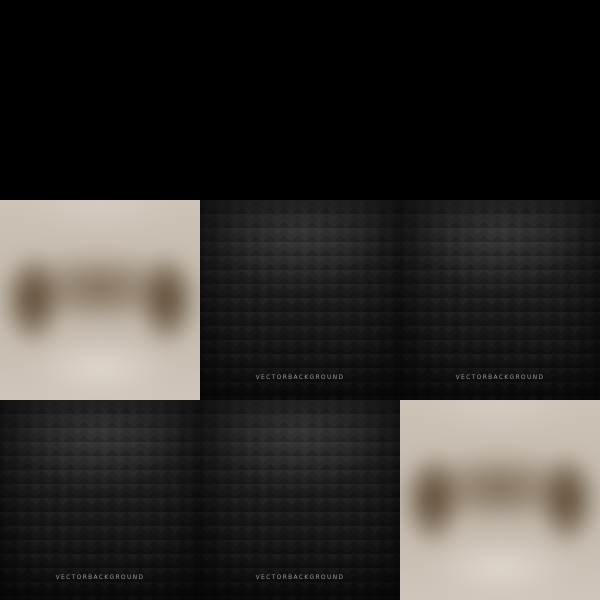  I want to click on thumbnail-pattern-1: VECTORBACKGROUND · · · ·, so click(300, 300).